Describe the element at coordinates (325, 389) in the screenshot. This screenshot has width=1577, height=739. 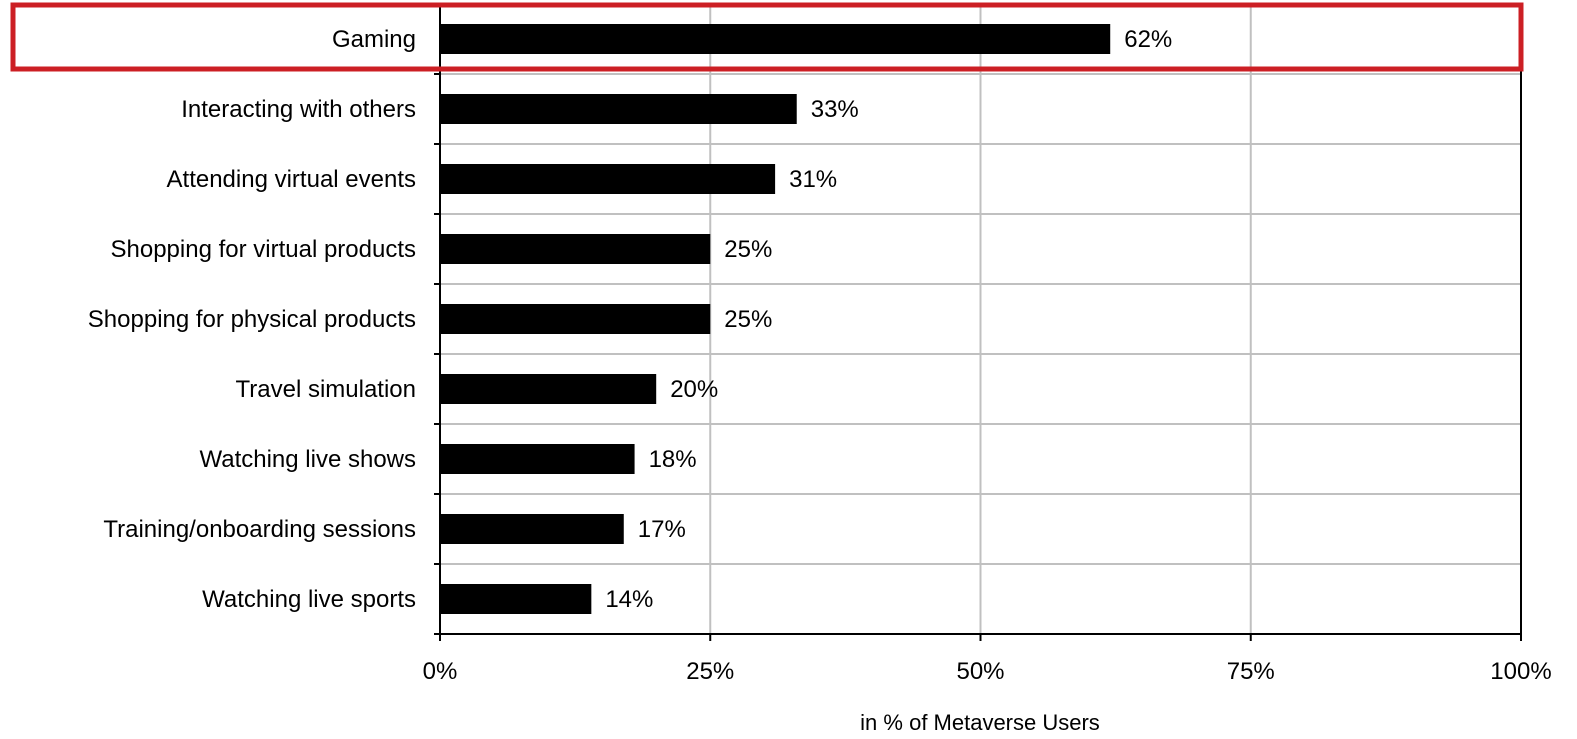
I see `category-label-5: Travel simulation` at that location.